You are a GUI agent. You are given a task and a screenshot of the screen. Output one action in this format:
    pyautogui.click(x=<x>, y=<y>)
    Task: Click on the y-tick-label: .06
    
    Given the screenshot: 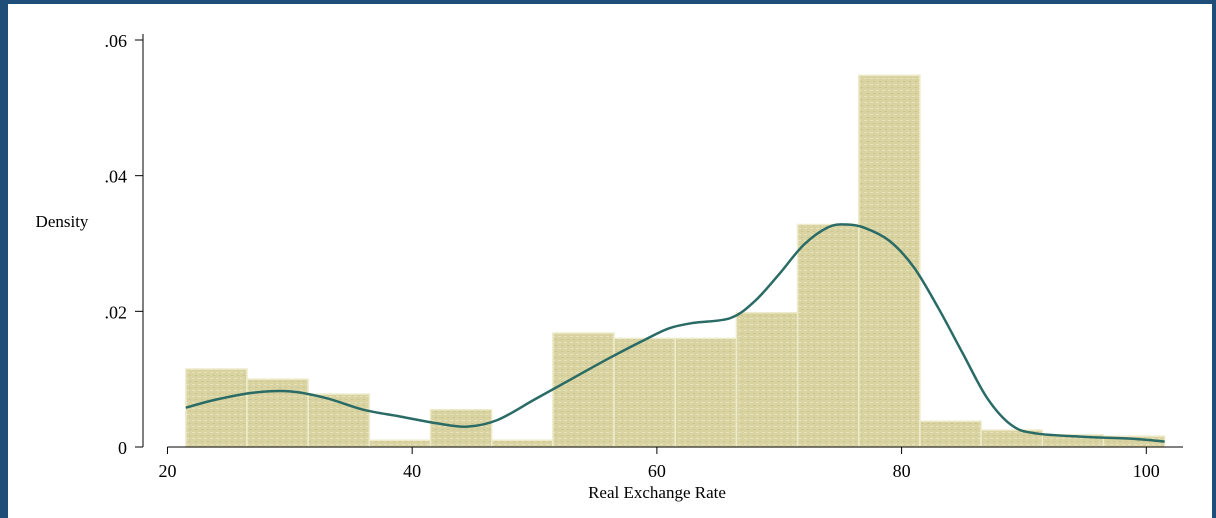 What is the action you would take?
    pyautogui.click(x=116, y=41)
    